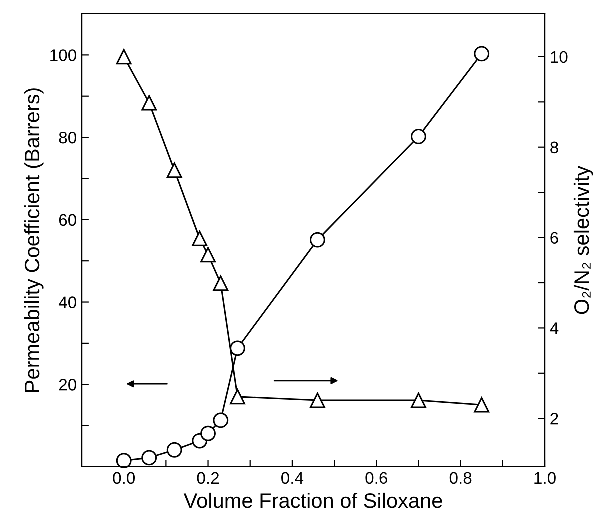 The width and height of the screenshot is (597, 517). Describe the element at coordinates (584, 240) in the screenshot. I see `y2-axis-title: O₂/N₂ selectivity` at that location.